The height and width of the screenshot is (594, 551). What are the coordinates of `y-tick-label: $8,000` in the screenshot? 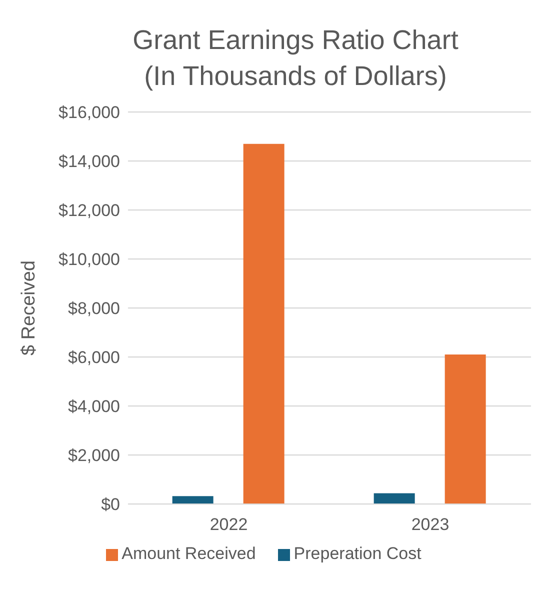 It's located at (94, 308).